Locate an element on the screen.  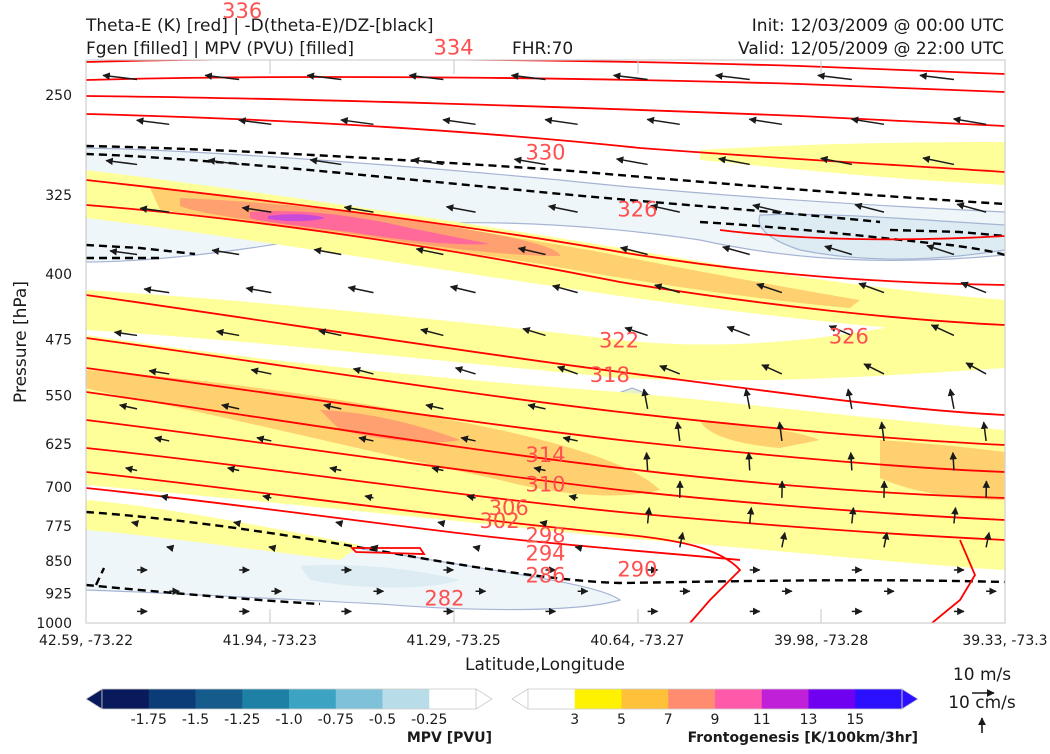
valid-time: Valid: 12/05/2009 @ 22:00 UTC is located at coordinates (871, 49).